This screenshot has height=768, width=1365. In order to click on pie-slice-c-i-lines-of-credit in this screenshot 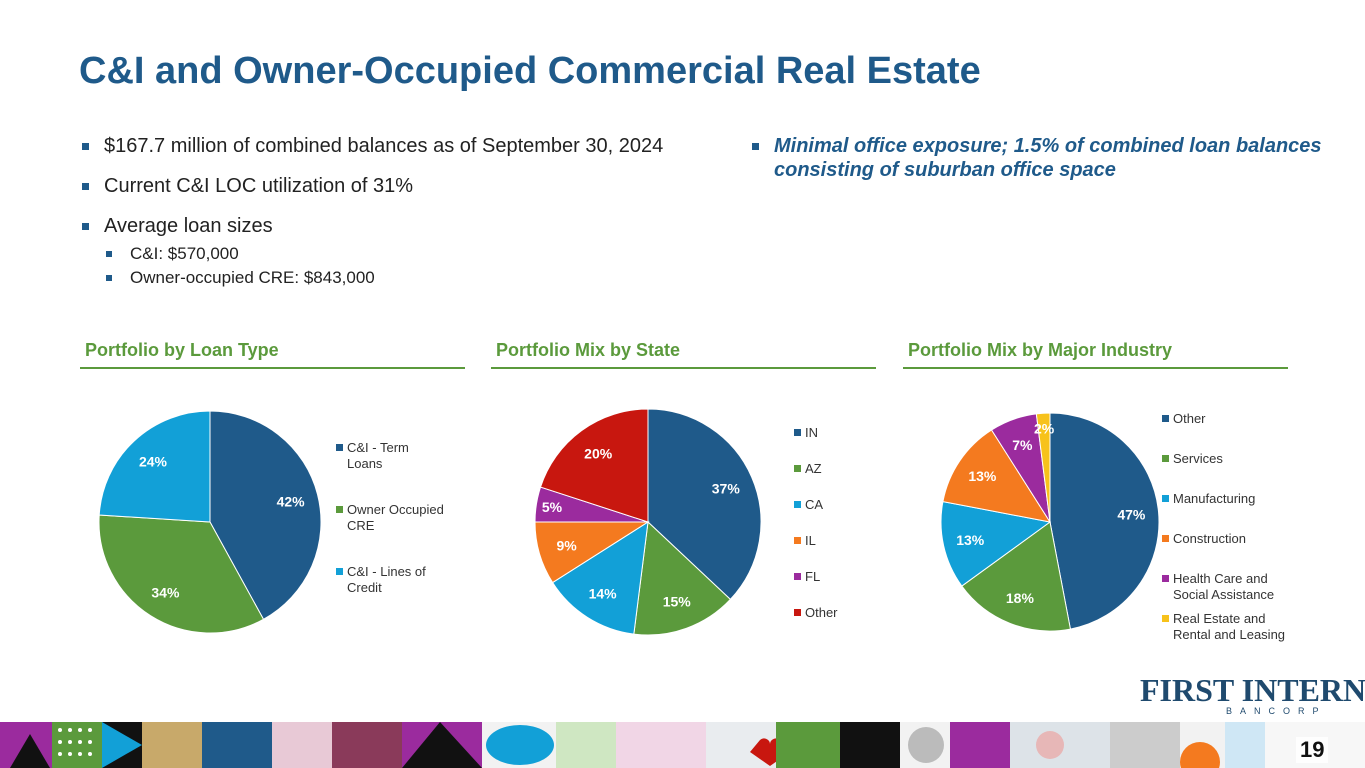, I will do `click(154, 466)`.